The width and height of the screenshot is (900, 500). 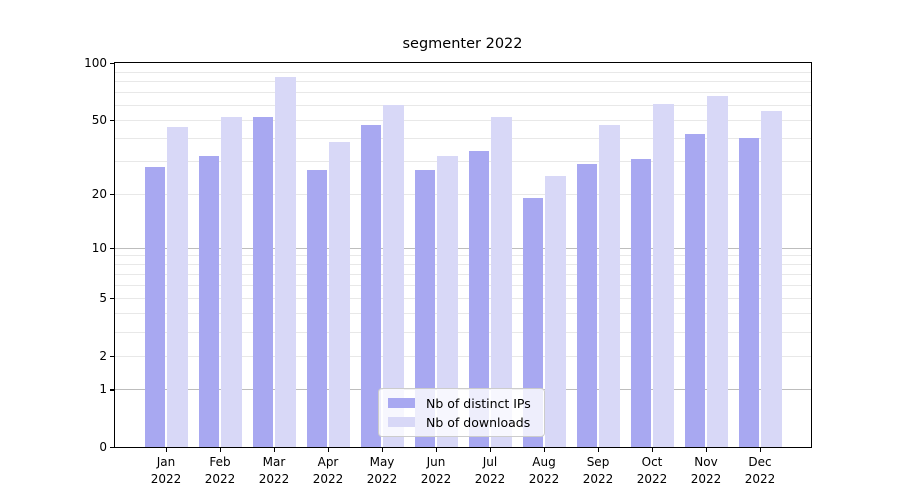 I want to click on legend-label-distinct-ips: Nb of distinct IPs, so click(x=478, y=403).